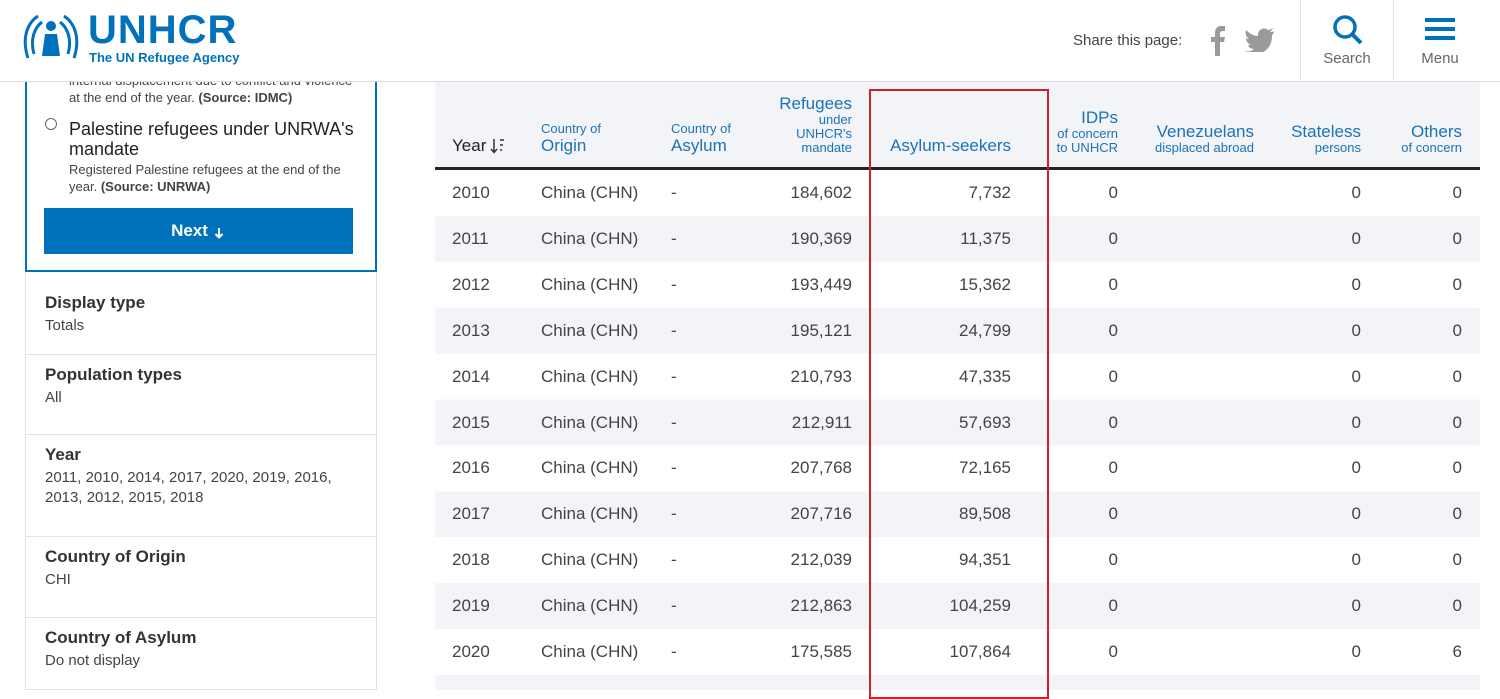  What do you see at coordinates (603, 145) in the screenshot?
I see `header-label: Origin` at bounding box center [603, 145].